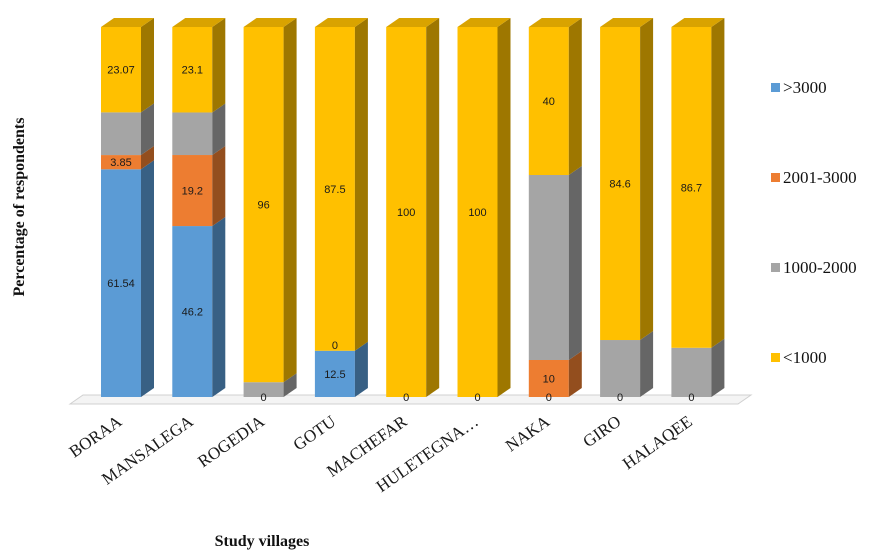  Describe the element at coordinates (657, 443) in the screenshot. I see `x-tick-label: HALAQEE` at that location.